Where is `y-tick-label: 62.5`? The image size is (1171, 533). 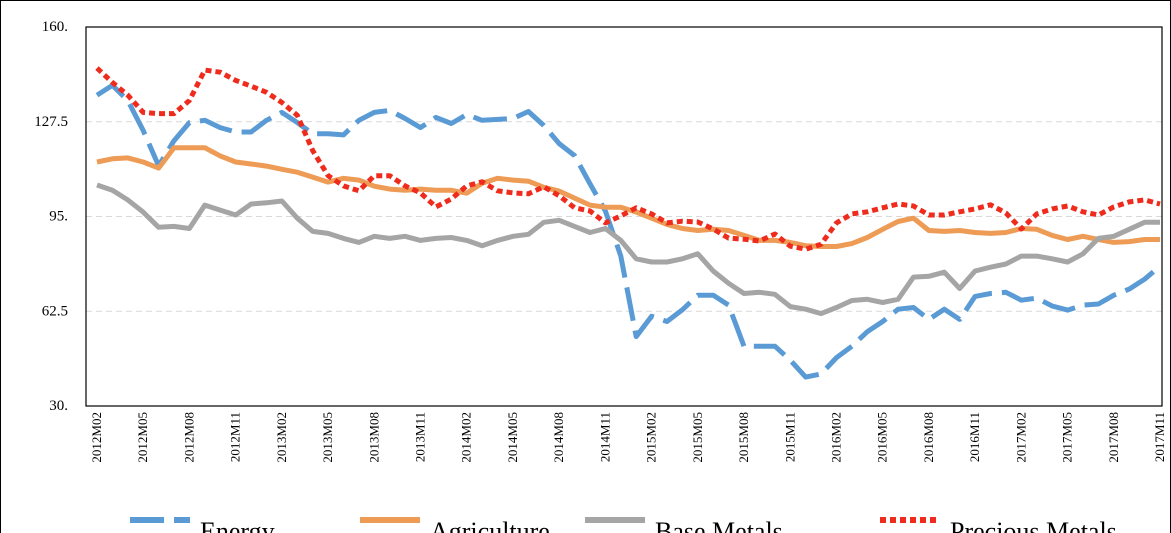 y-tick-label: 62.5 is located at coordinates (55, 311).